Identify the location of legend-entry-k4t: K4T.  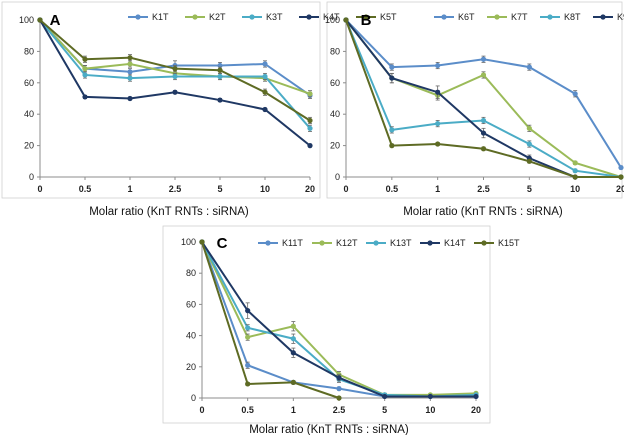
(319, 17).